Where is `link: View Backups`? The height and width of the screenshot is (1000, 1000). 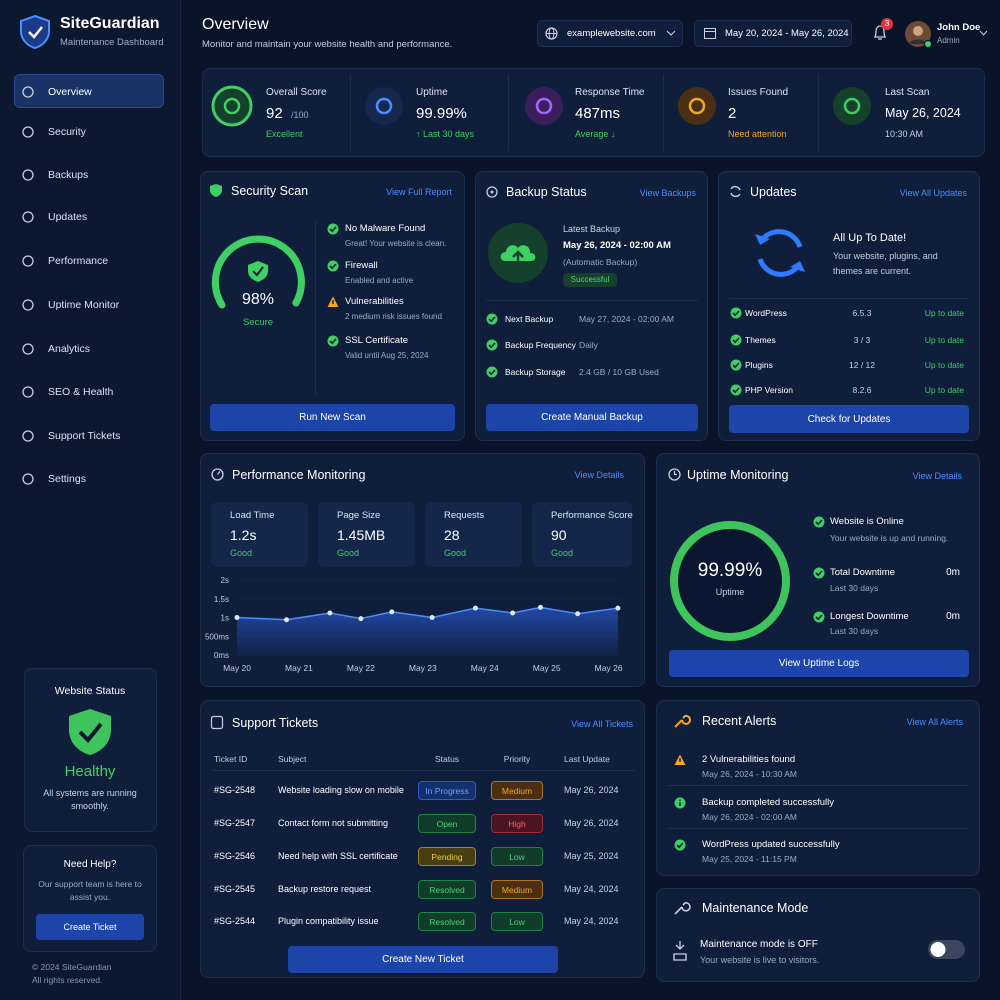 link: View Backups is located at coordinates (667, 193).